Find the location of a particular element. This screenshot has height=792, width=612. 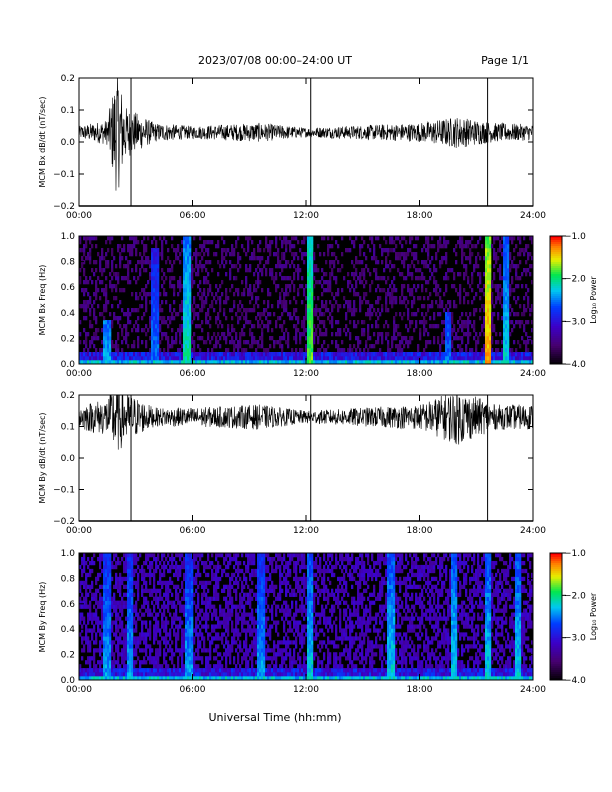

y-tick-label: 0.1 is located at coordinates (68, 111).